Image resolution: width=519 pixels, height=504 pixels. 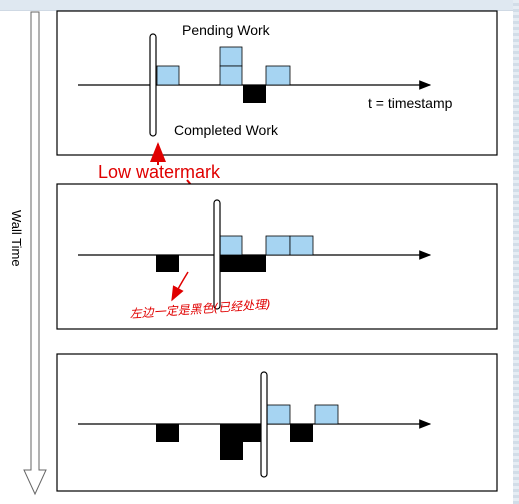 What do you see at coordinates (159, 172) in the screenshot?
I see `low-watermark-label: Low watermark` at bounding box center [159, 172].